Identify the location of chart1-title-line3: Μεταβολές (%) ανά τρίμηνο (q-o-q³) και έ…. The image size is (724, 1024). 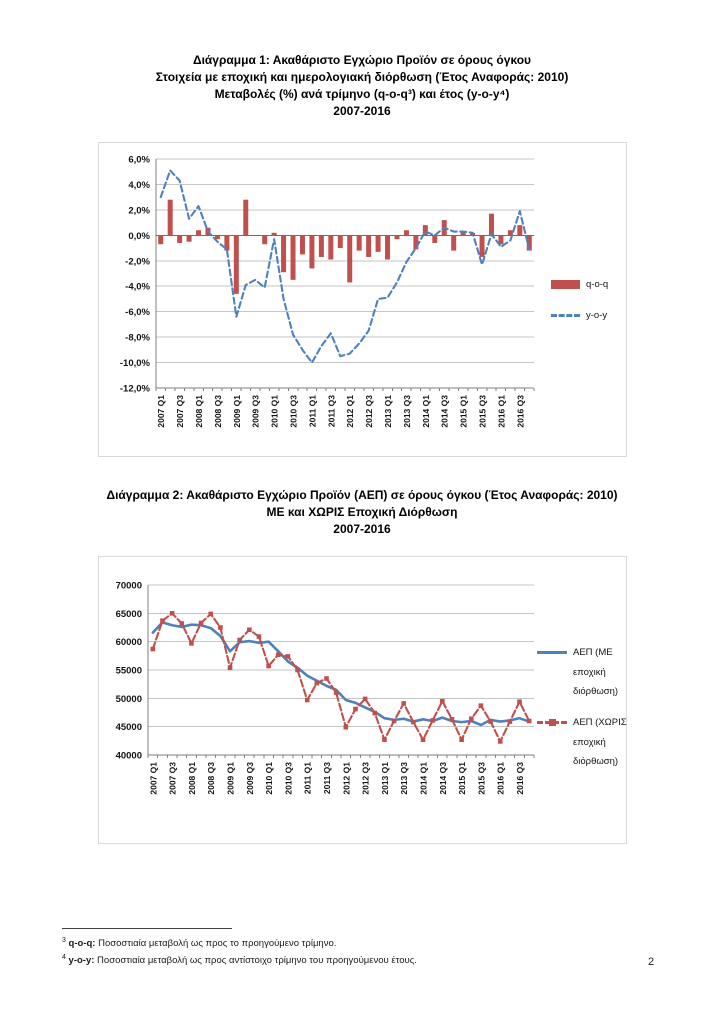
(362, 94).